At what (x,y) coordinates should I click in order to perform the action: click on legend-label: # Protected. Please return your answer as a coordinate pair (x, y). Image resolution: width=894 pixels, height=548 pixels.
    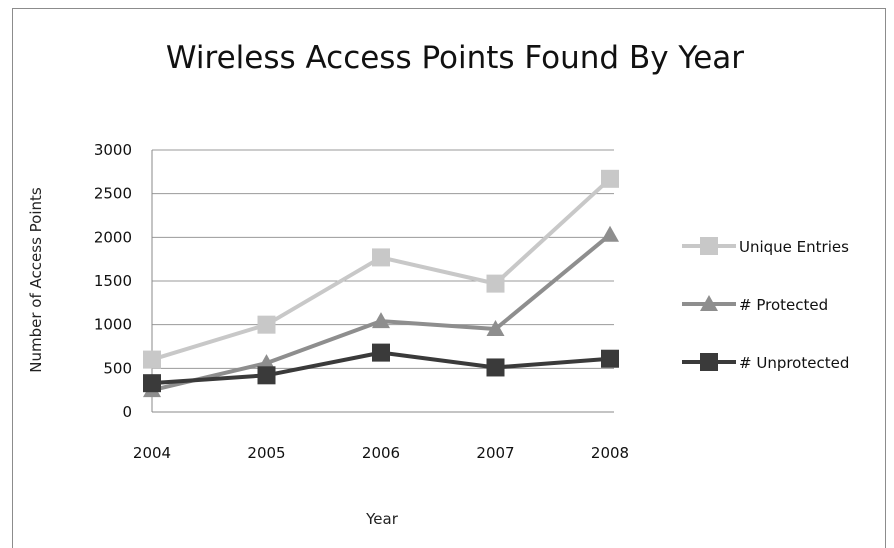
    Looking at the image, I should click on (783, 305).